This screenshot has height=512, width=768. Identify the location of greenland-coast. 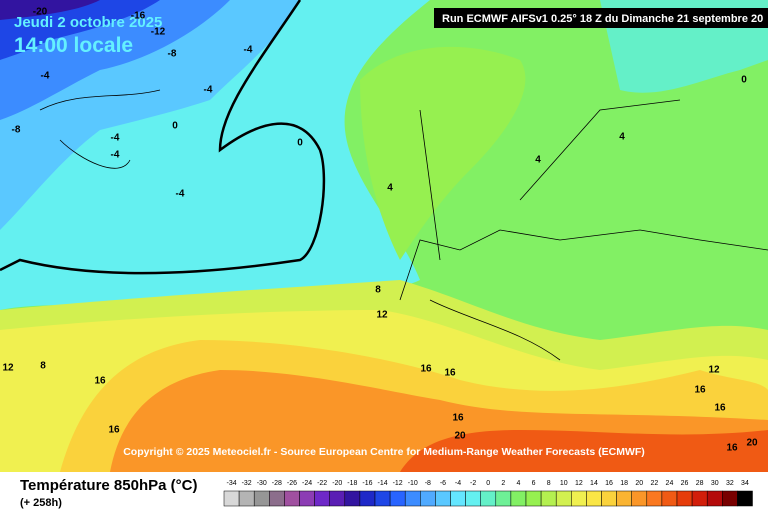
(100, 129).